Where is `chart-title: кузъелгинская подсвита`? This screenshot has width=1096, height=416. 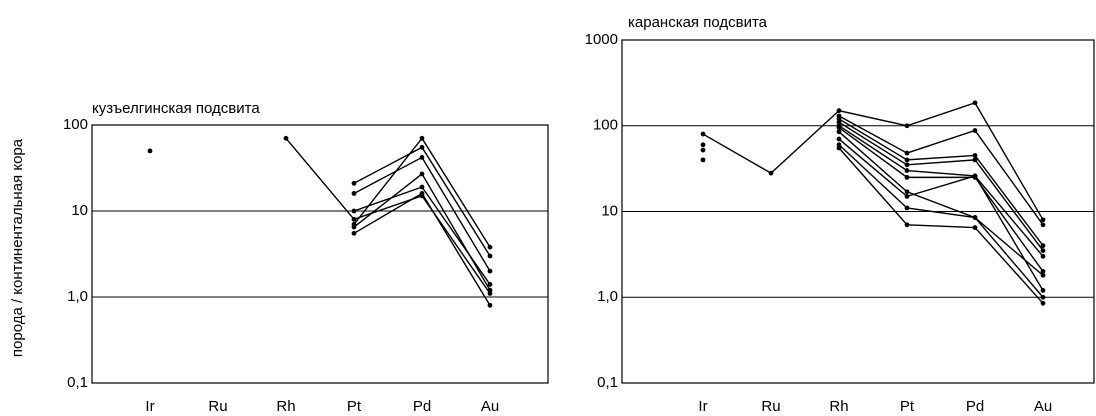 chart-title: кузъелгинская подсвита is located at coordinates (176, 108).